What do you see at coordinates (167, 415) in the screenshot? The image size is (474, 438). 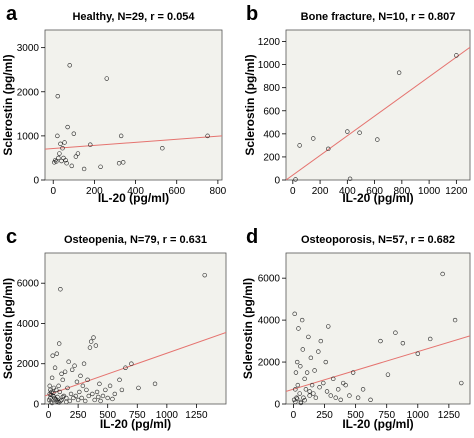 I see `x-tick-label: 1000` at bounding box center [167, 415].